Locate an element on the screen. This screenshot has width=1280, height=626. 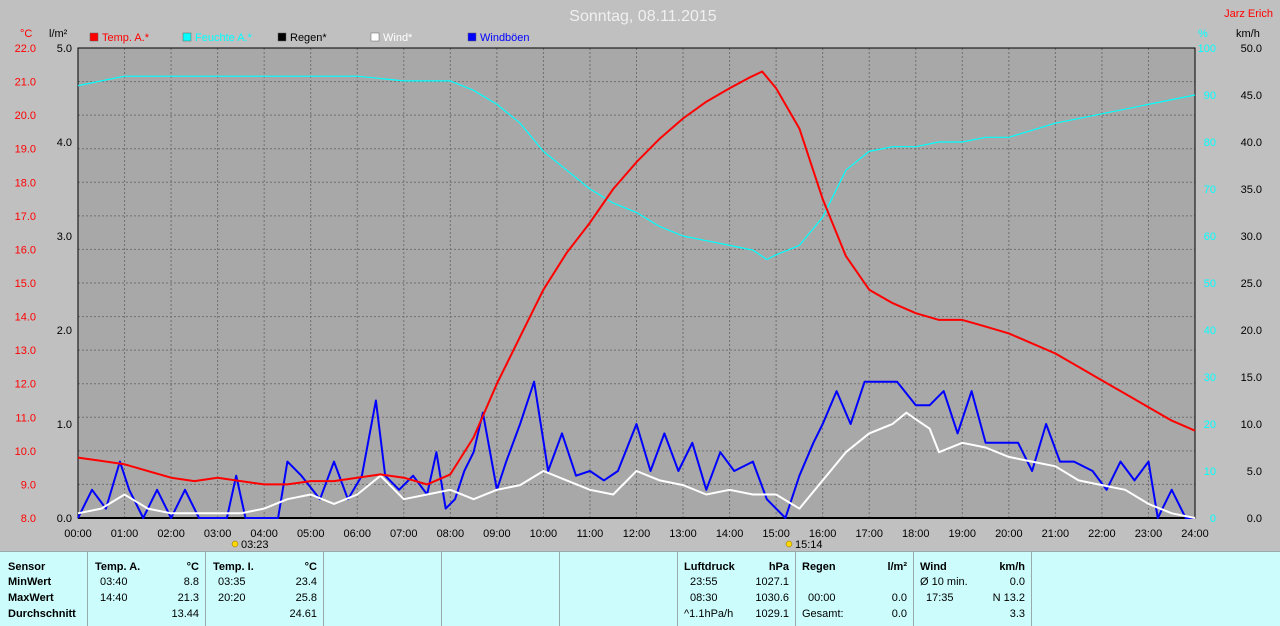
wind-max-value: N 13.2 is located at coordinates (1008, 598).